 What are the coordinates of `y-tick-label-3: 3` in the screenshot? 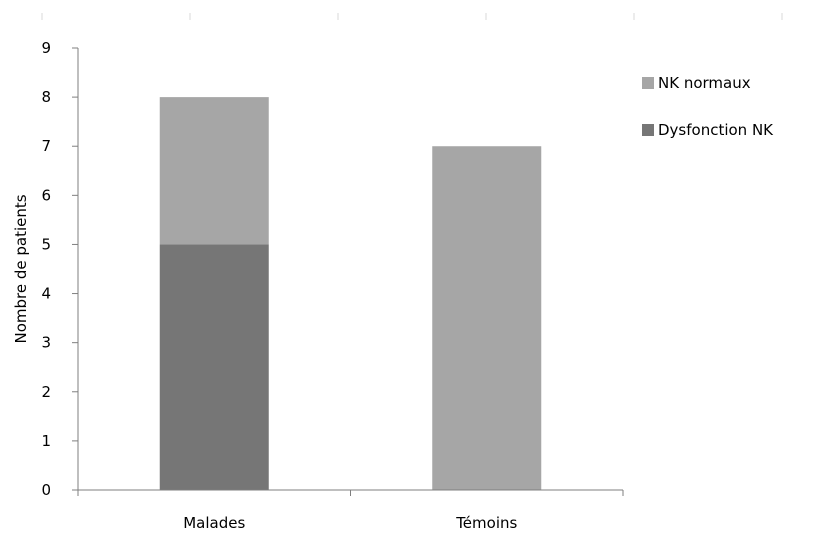 It's located at (46, 343).